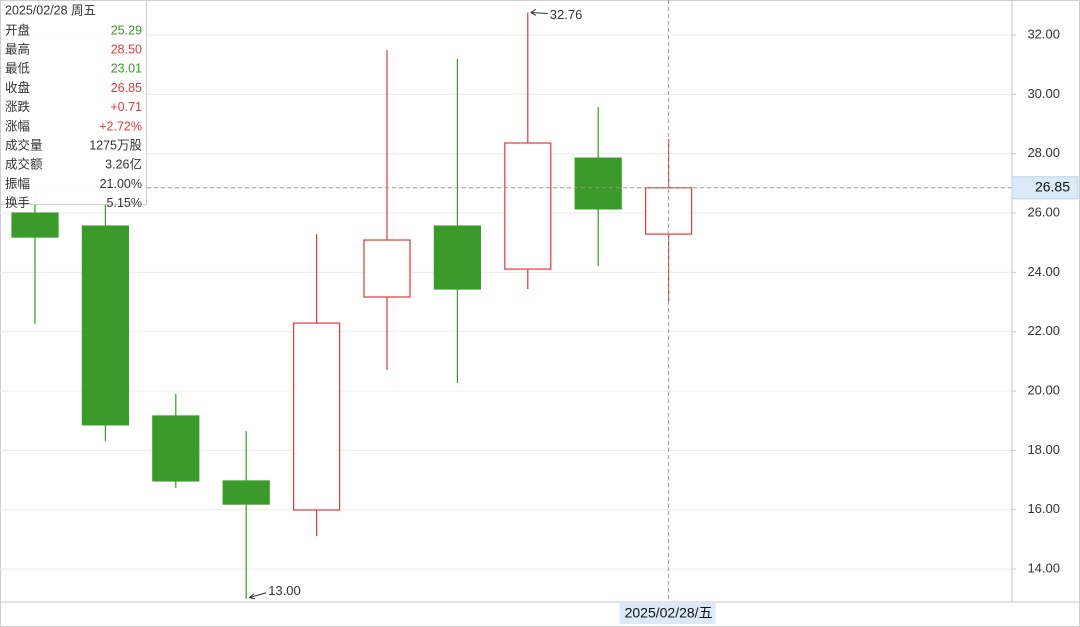 The width and height of the screenshot is (1080, 627). What do you see at coordinates (124, 203) in the screenshot?
I see `tooltip-value: 5.15%` at bounding box center [124, 203].